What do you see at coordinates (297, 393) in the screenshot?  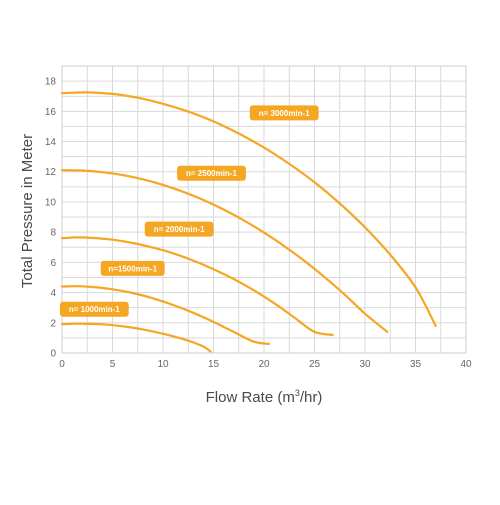 I see `x-axis-title-superscript: 3` at bounding box center [297, 393].